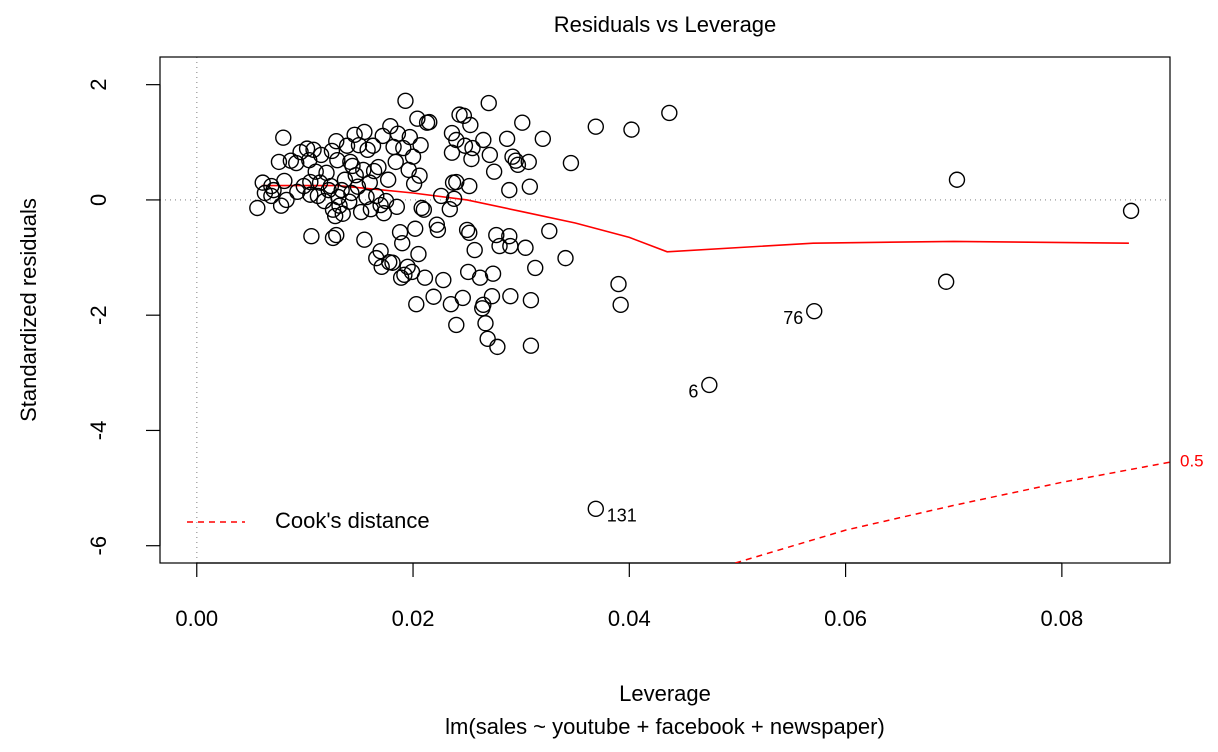 The image size is (1218, 752). I want to click on smooth-line, so click(695, 218).